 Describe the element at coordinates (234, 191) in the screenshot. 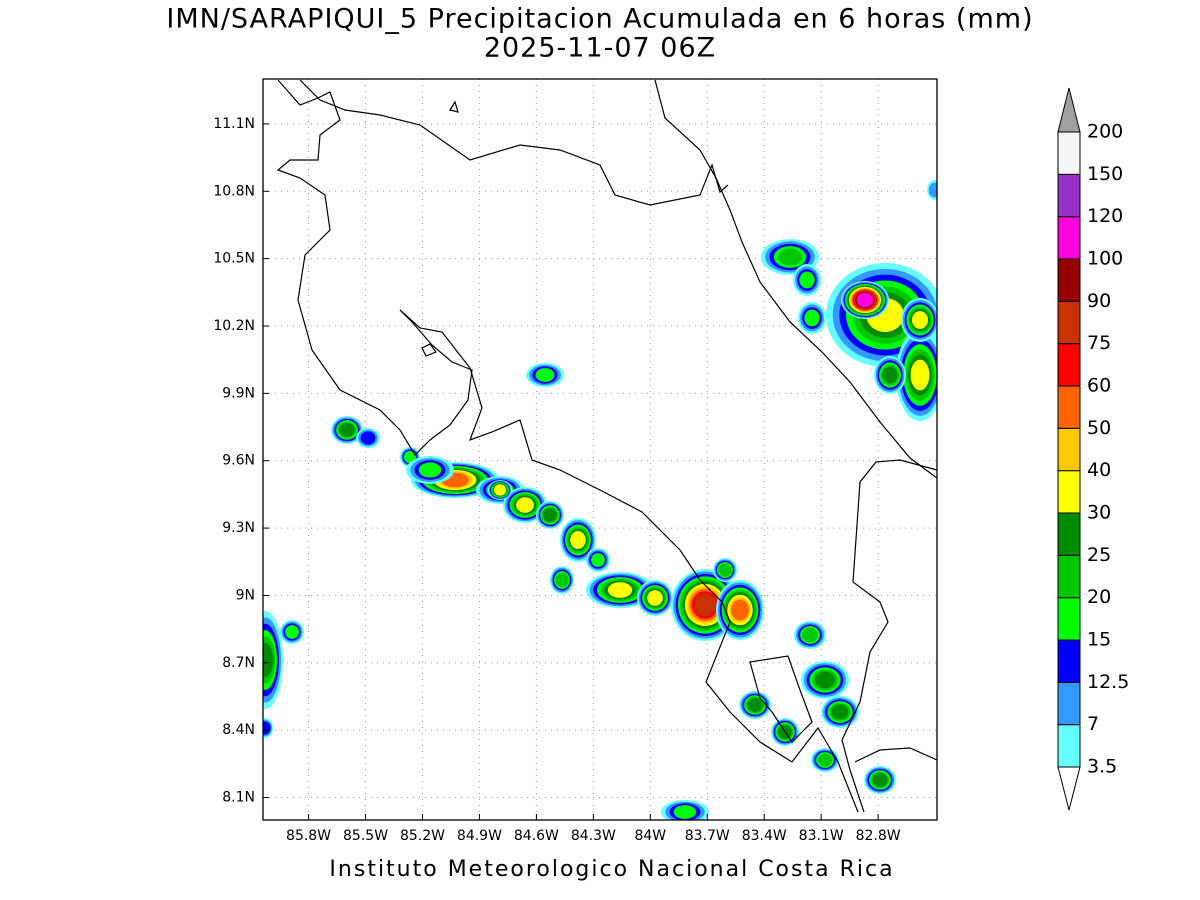

I see `y-tick-label: 10.8N` at that location.